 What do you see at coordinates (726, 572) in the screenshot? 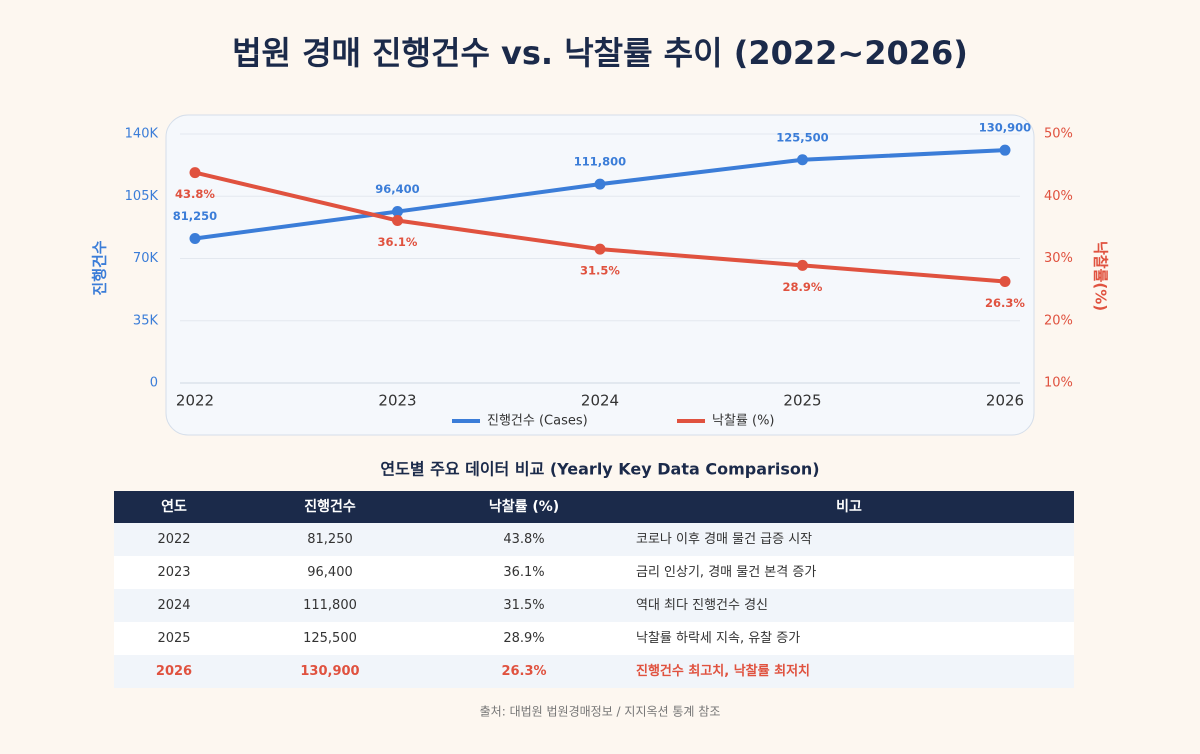
I see `table-cell: 금리 인상기, 경매 물건 본격 증가` at bounding box center [726, 572].